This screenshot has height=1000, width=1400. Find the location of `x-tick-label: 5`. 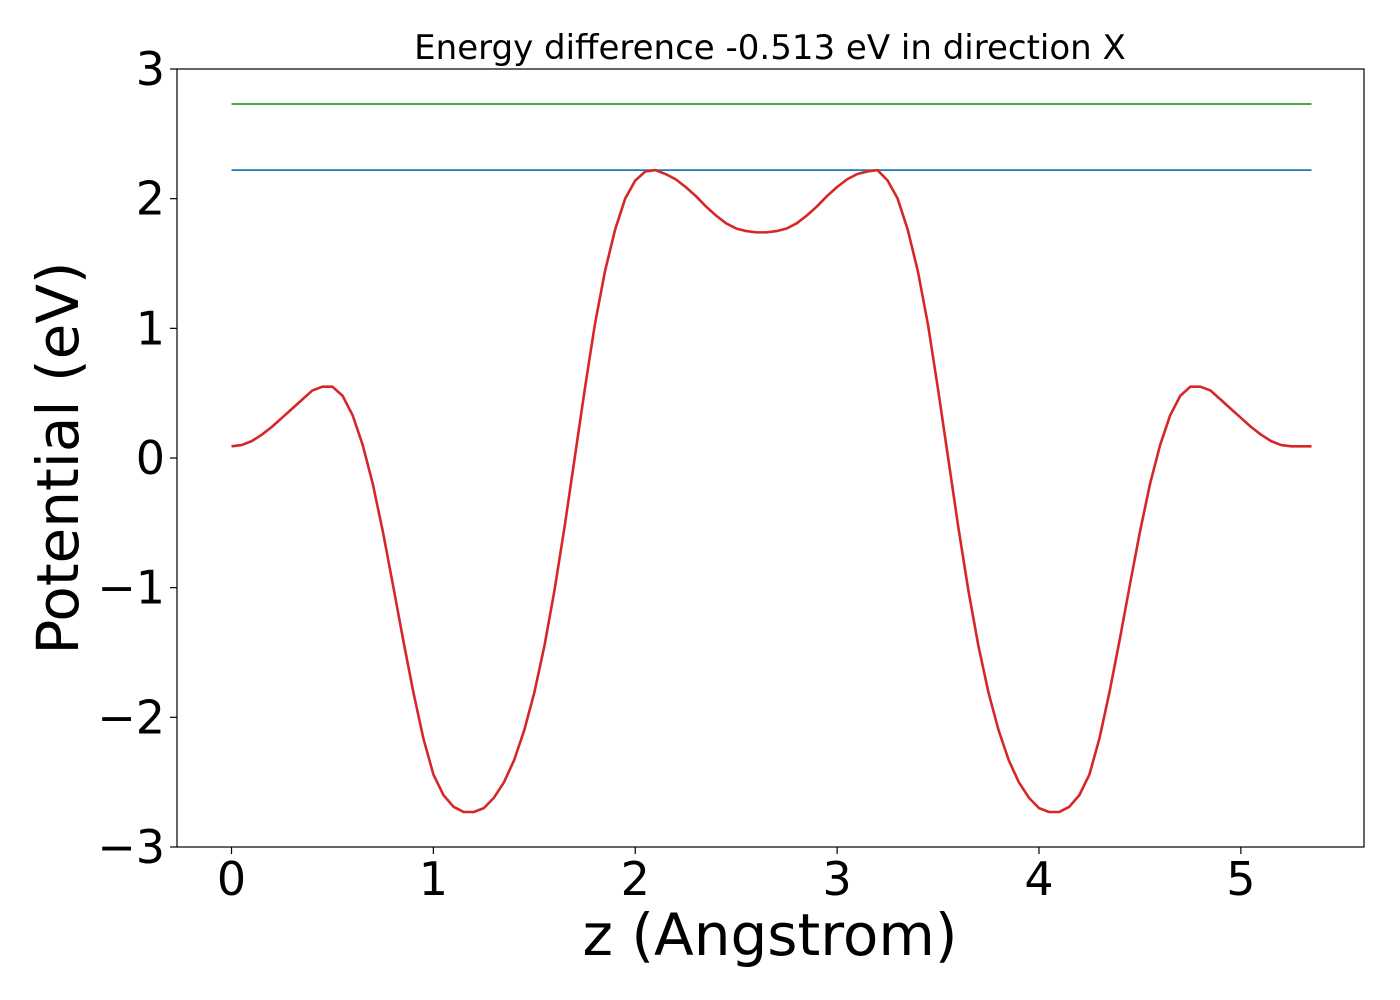

x-tick-label: 5 is located at coordinates (1240, 879).